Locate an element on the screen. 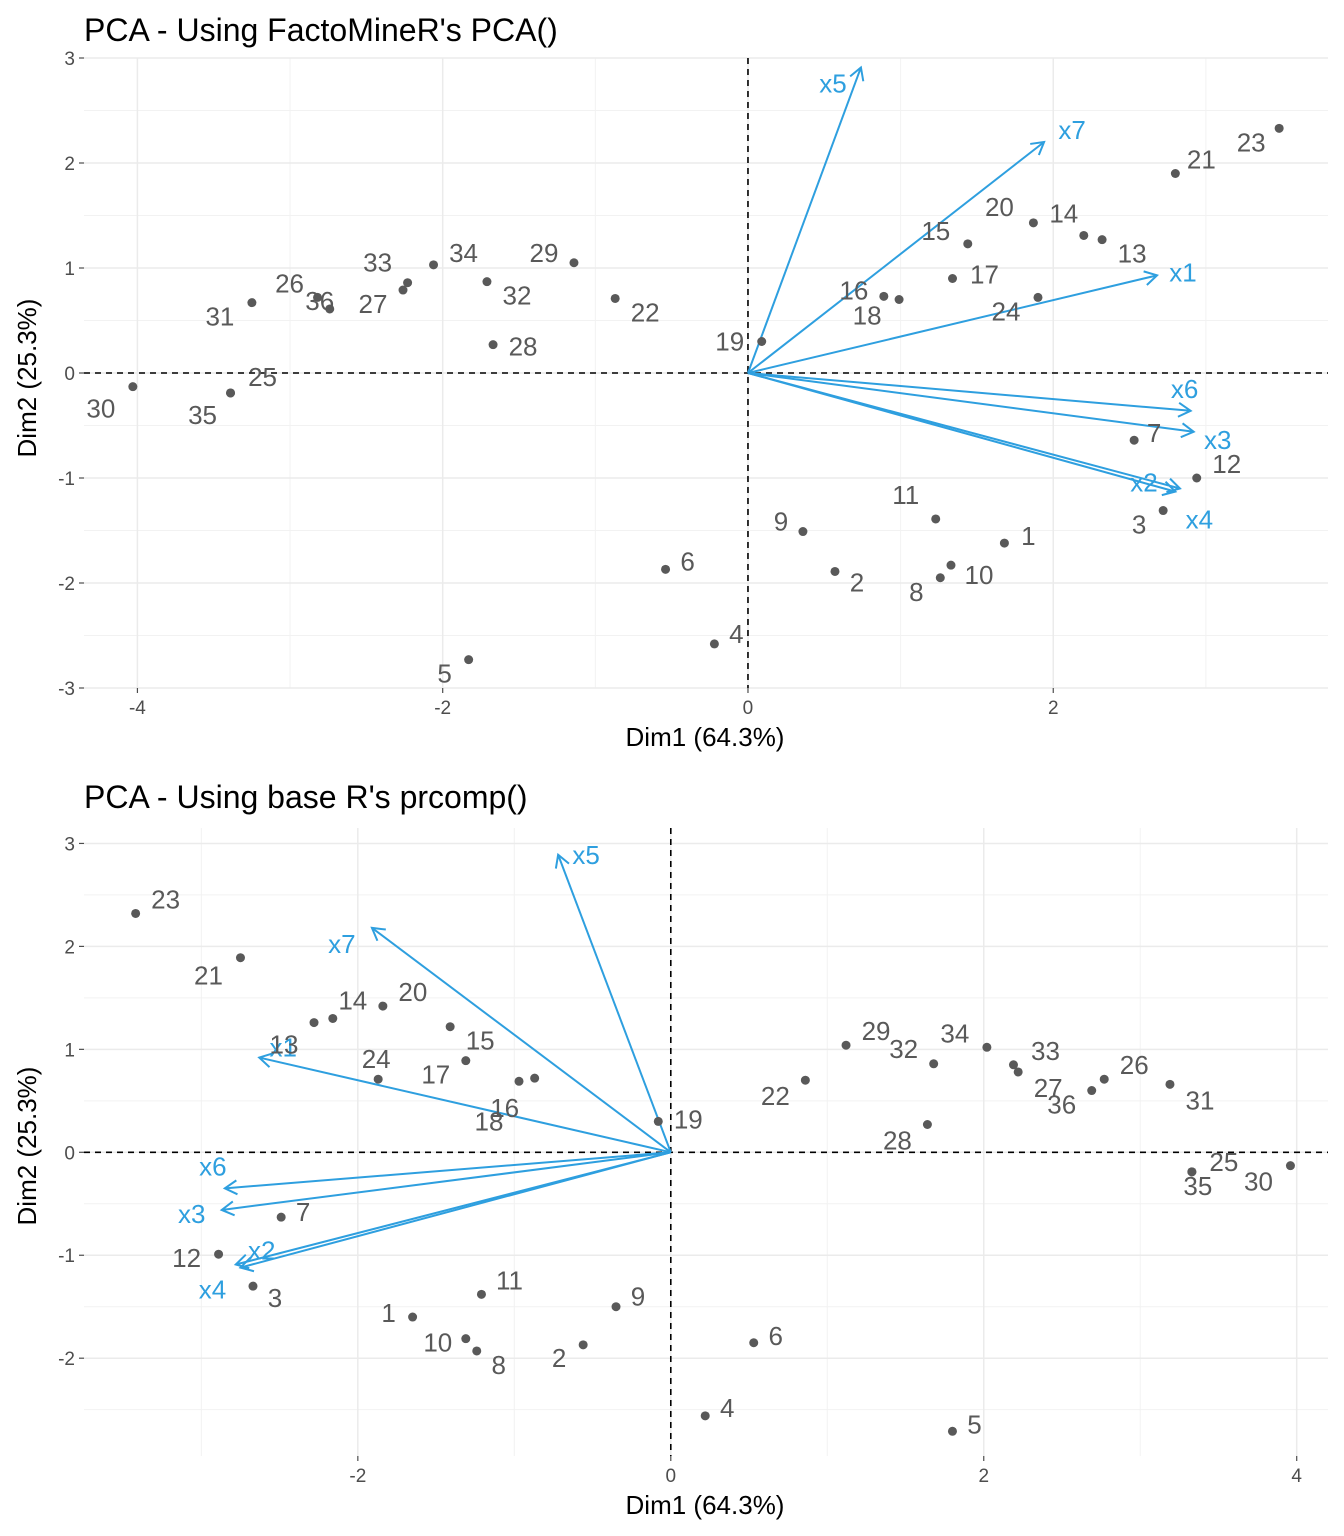  x-tick-label: -2 is located at coordinates (357, 1476).